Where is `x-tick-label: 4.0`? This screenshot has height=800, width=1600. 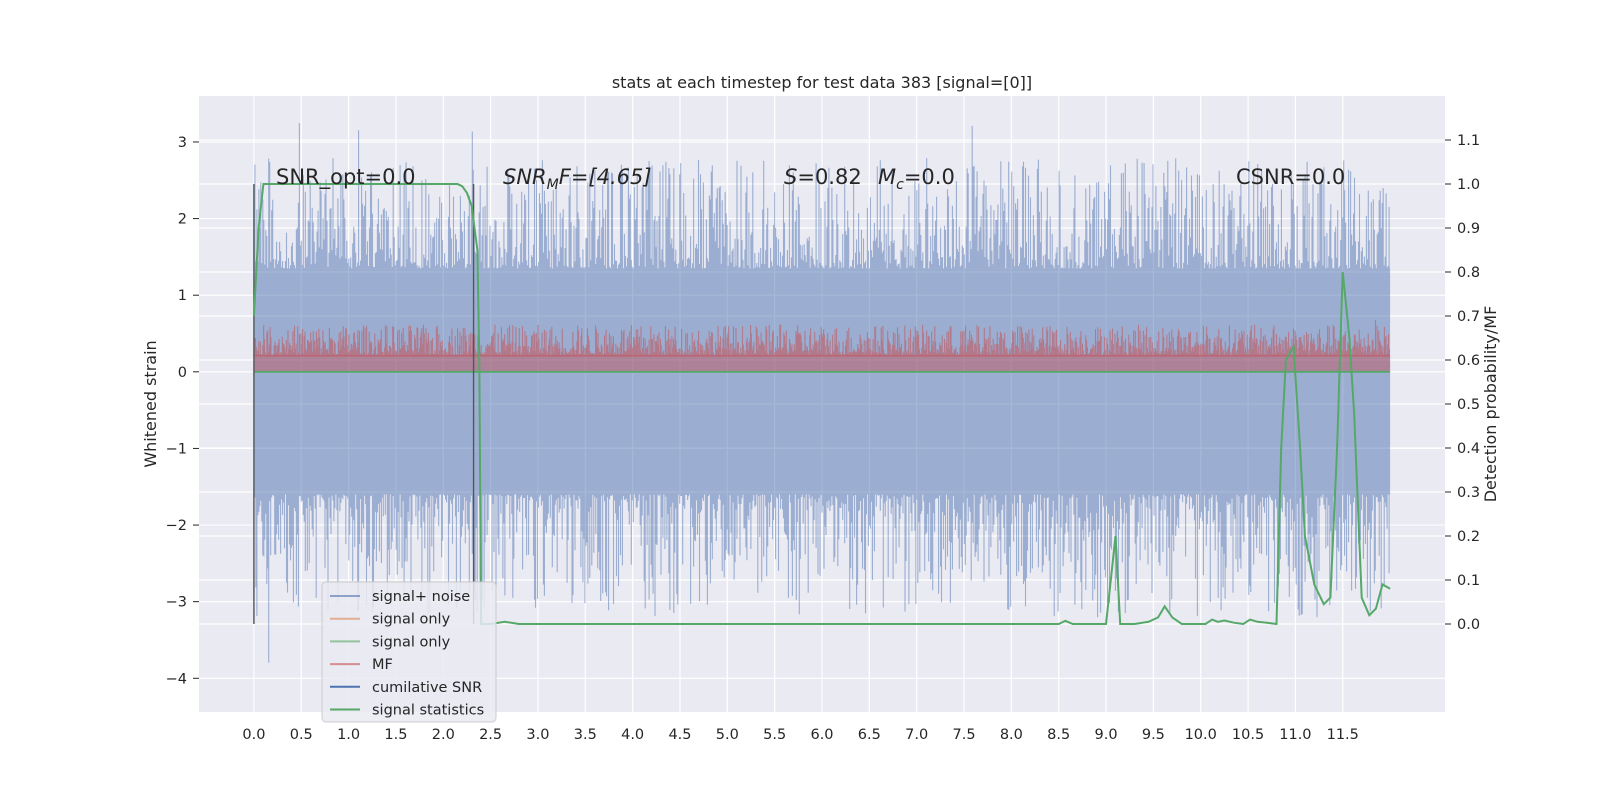 x-tick-label: 4.0 is located at coordinates (632, 735).